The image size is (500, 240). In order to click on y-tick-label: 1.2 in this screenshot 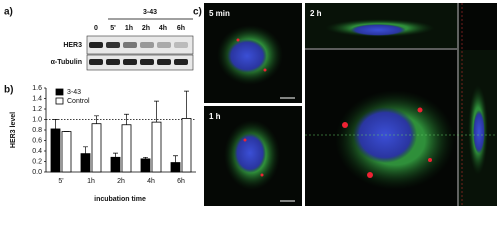, I will do `click(37, 109)`.